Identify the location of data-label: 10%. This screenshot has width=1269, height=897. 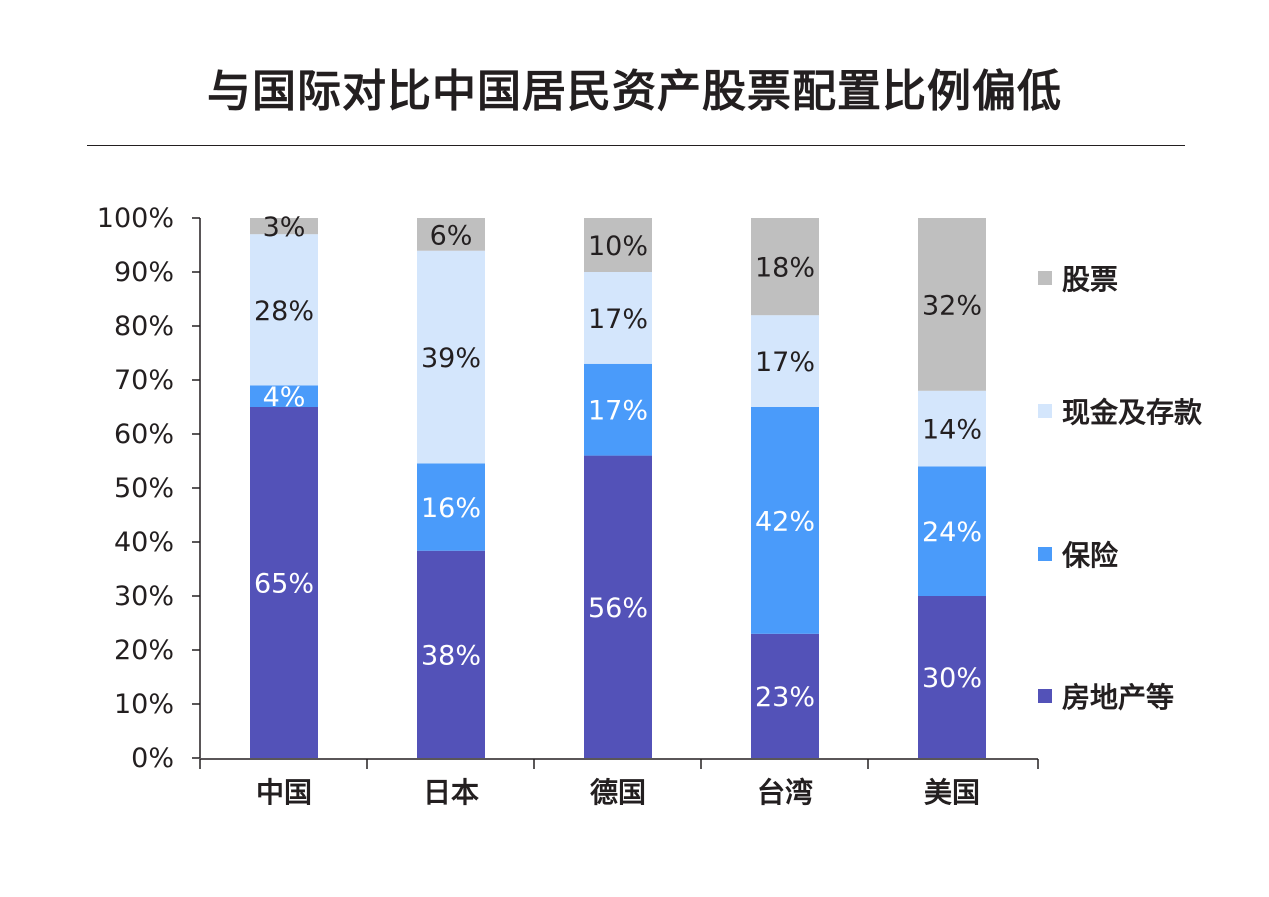
(618, 246).